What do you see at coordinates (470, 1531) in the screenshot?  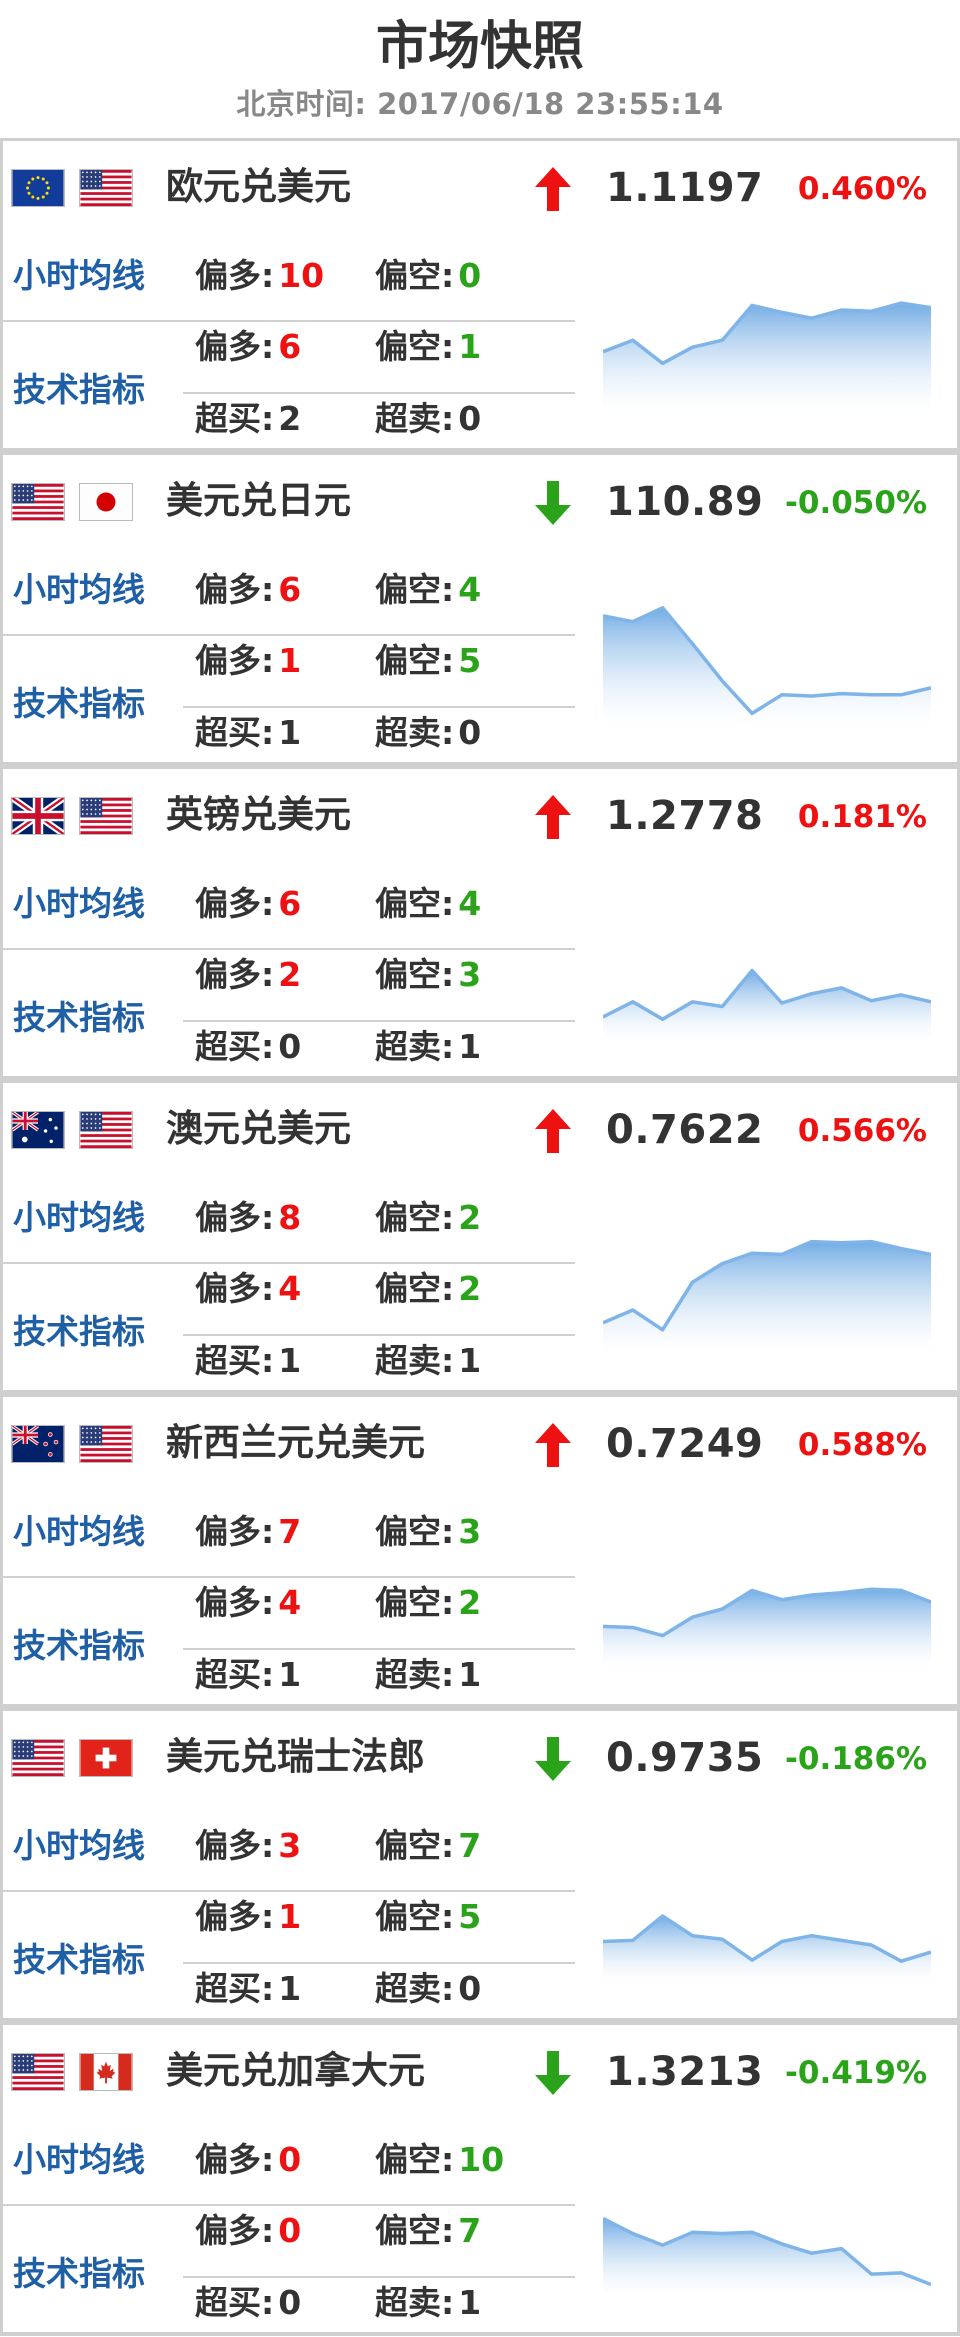 I see `ma-short-value: 3` at bounding box center [470, 1531].